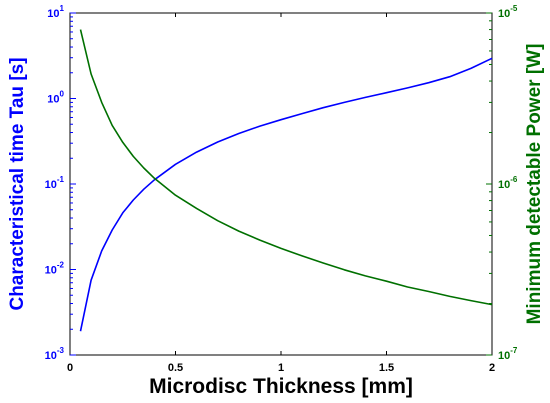 This screenshot has width=550, height=403. Describe the element at coordinates (281, 386) in the screenshot. I see `x-axis-label: Microdisc Thickness [mm]` at that location.